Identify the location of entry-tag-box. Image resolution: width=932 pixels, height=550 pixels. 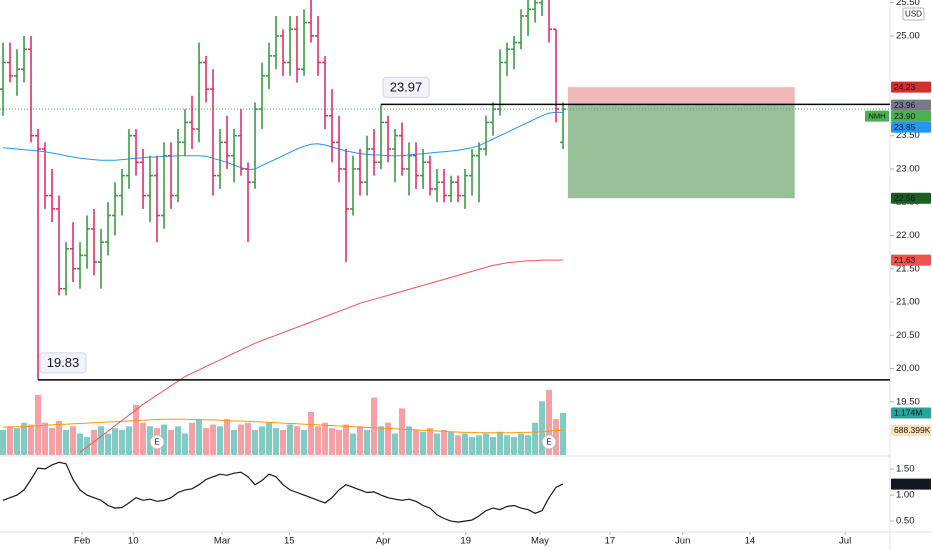
(911, 105).